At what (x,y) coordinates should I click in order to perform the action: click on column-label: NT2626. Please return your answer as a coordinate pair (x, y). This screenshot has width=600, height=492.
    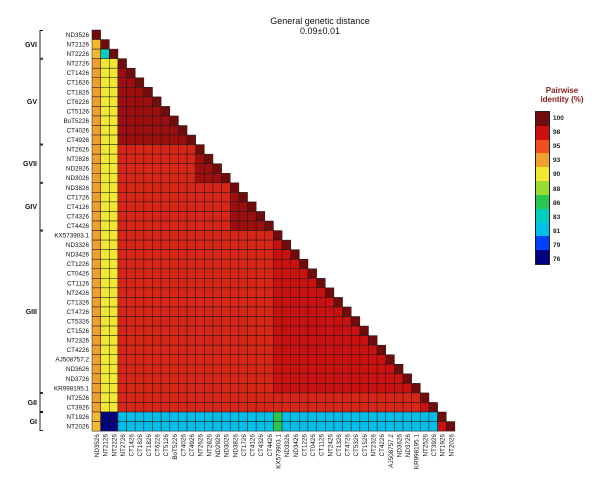
    Looking at the image, I should click on (201, 445).